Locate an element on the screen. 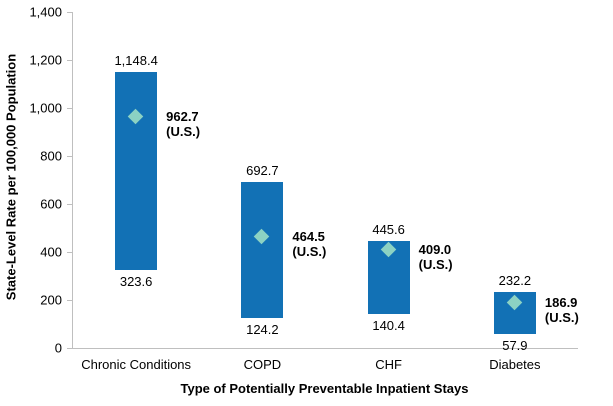 This screenshot has width=613, height=406. y-axis-title: State-Level Rate per 100,000 Population is located at coordinates (11, 177).